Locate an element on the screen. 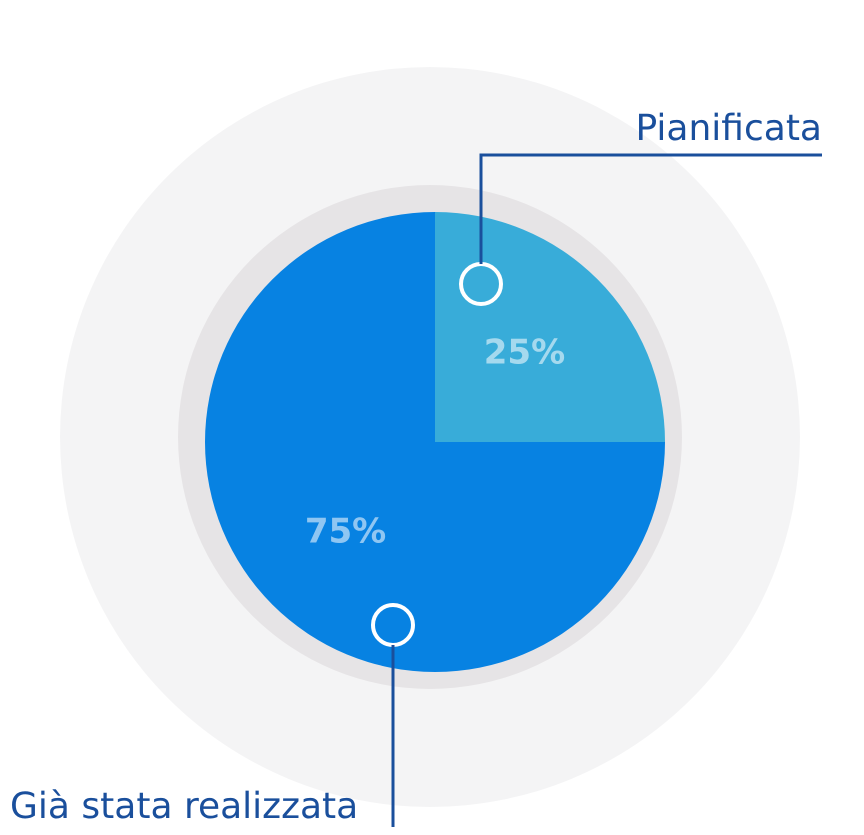  slice-label: Pianificata is located at coordinates (728, 128).